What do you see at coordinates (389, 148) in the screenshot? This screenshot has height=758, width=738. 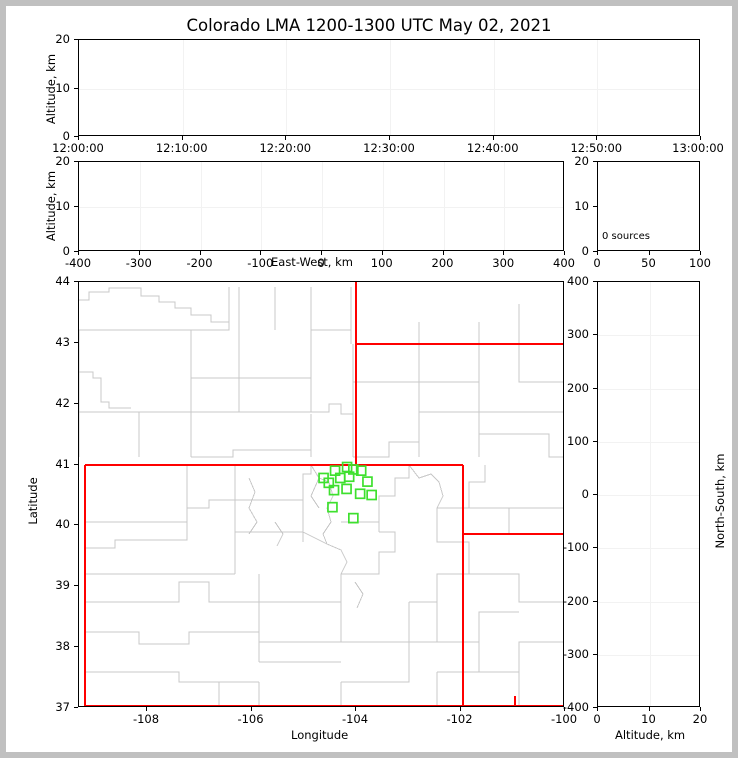 I see `tick-label-x: 12:30:00` at bounding box center [389, 148].